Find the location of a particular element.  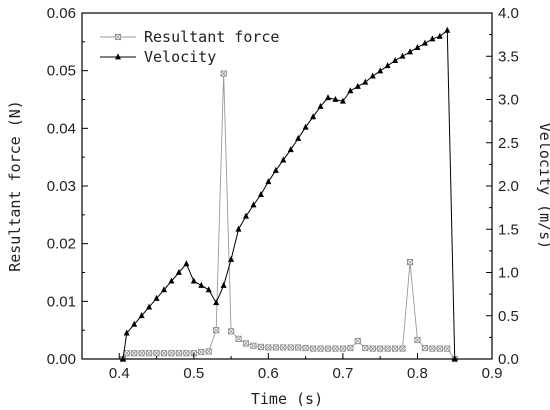

x-tick-label: 0.5 is located at coordinates (193, 373).